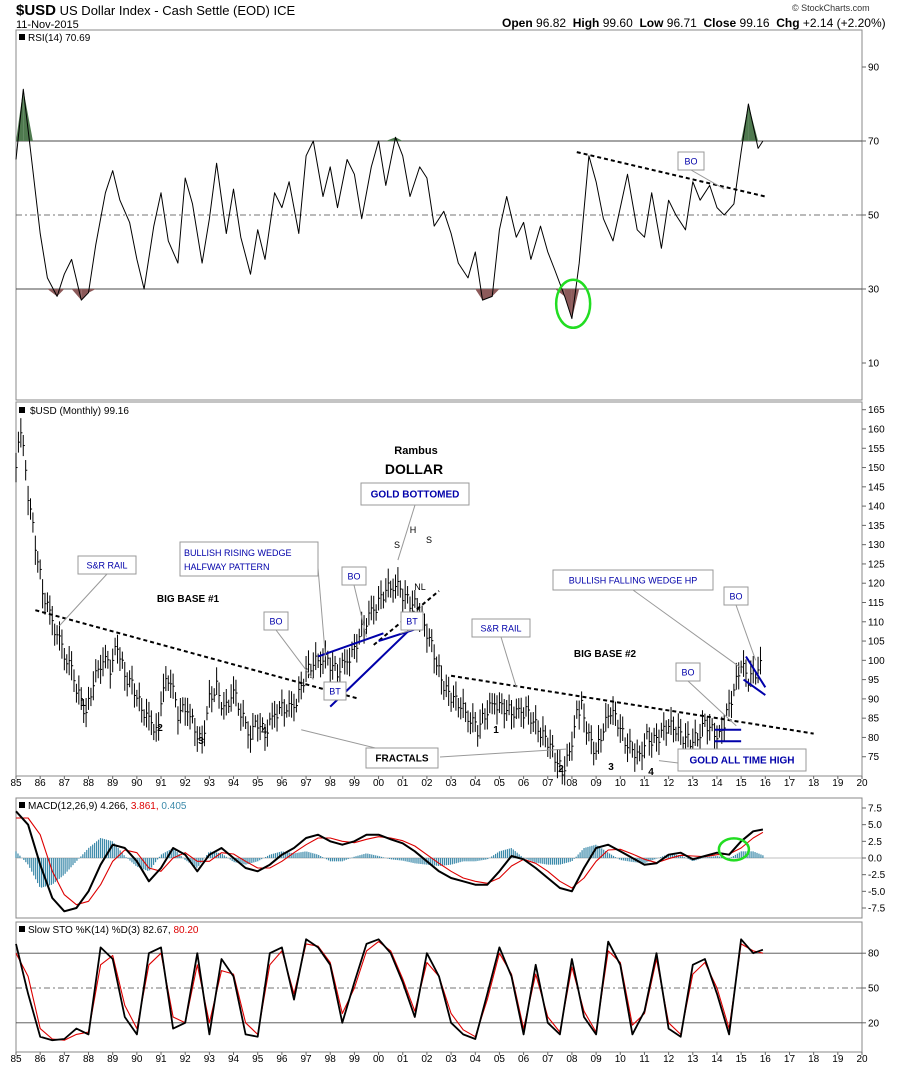 This screenshot has width=900, height=1069. Describe the element at coordinates (669, 783) in the screenshot. I see `x-tick-label: 12` at that location.